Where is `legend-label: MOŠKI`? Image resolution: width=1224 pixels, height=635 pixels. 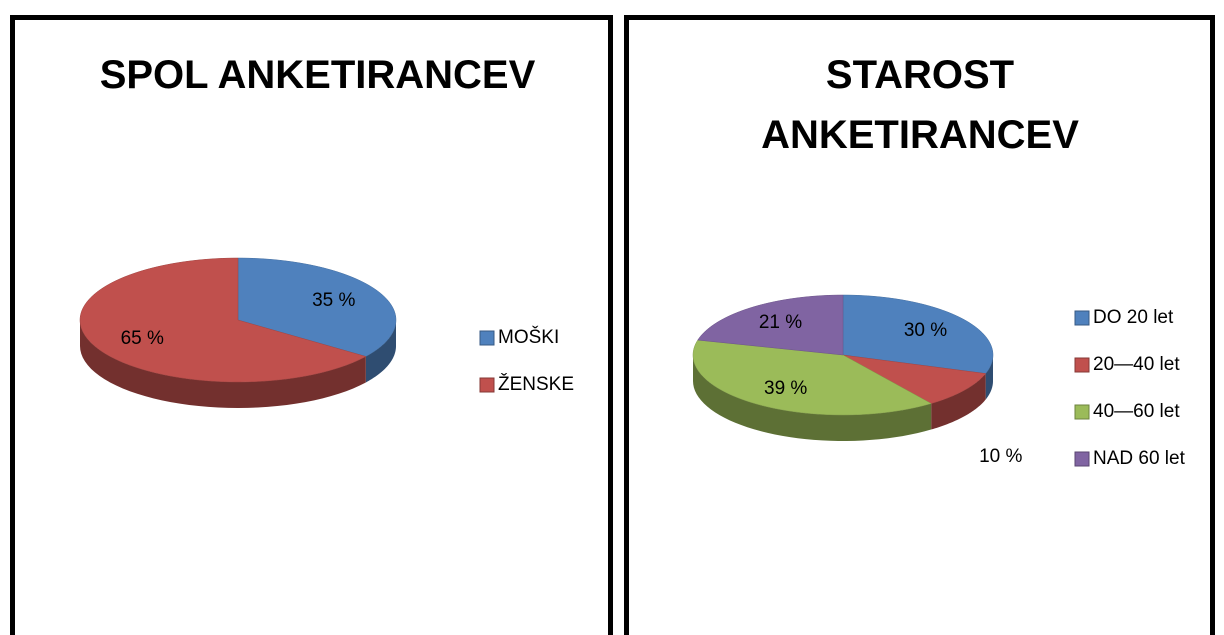
legend-label: MOŠKI is located at coordinates (528, 337).